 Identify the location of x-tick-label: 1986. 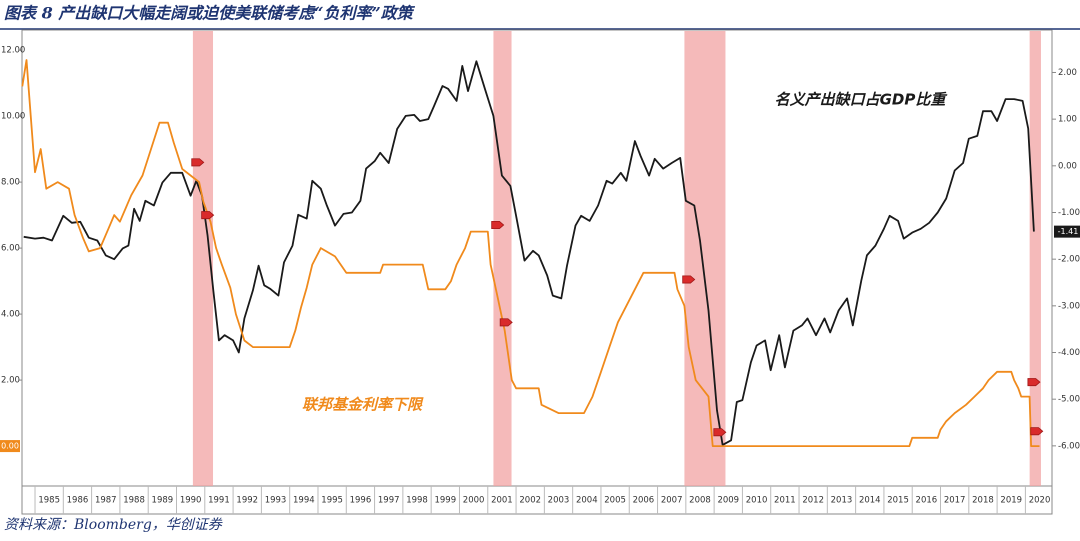
(78, 501).